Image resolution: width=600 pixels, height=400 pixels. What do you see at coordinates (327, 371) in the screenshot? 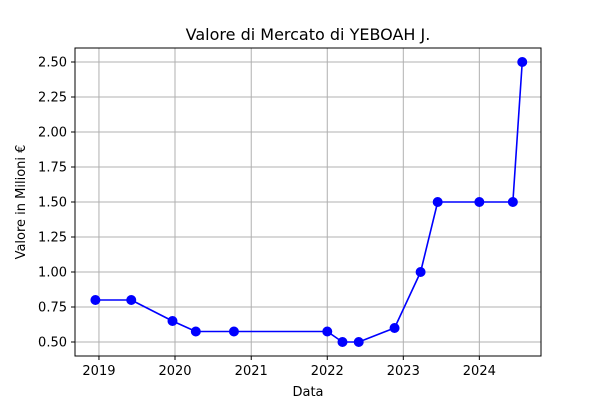
I see `x-tick-label: 2022` at bounding box center [327, 371].